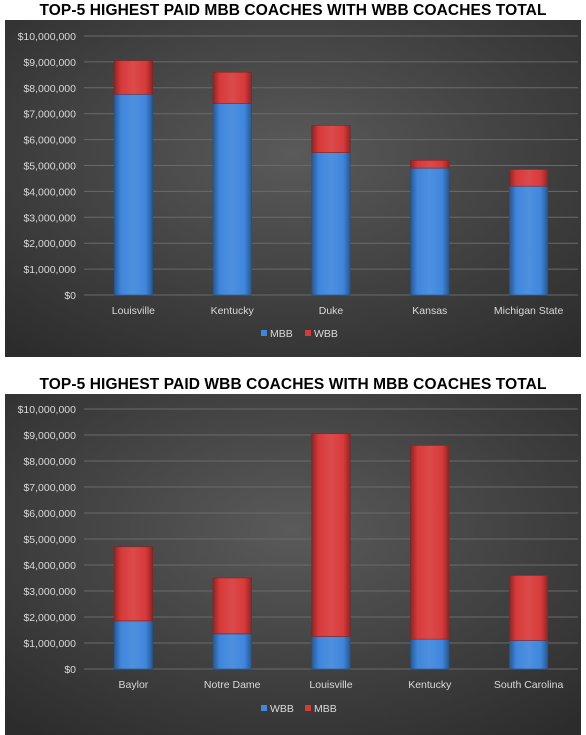 Image resolution: width=586 pixels, height=735 pixels. I want to click on bar-mbb-south-carolina, so click(529, 608).